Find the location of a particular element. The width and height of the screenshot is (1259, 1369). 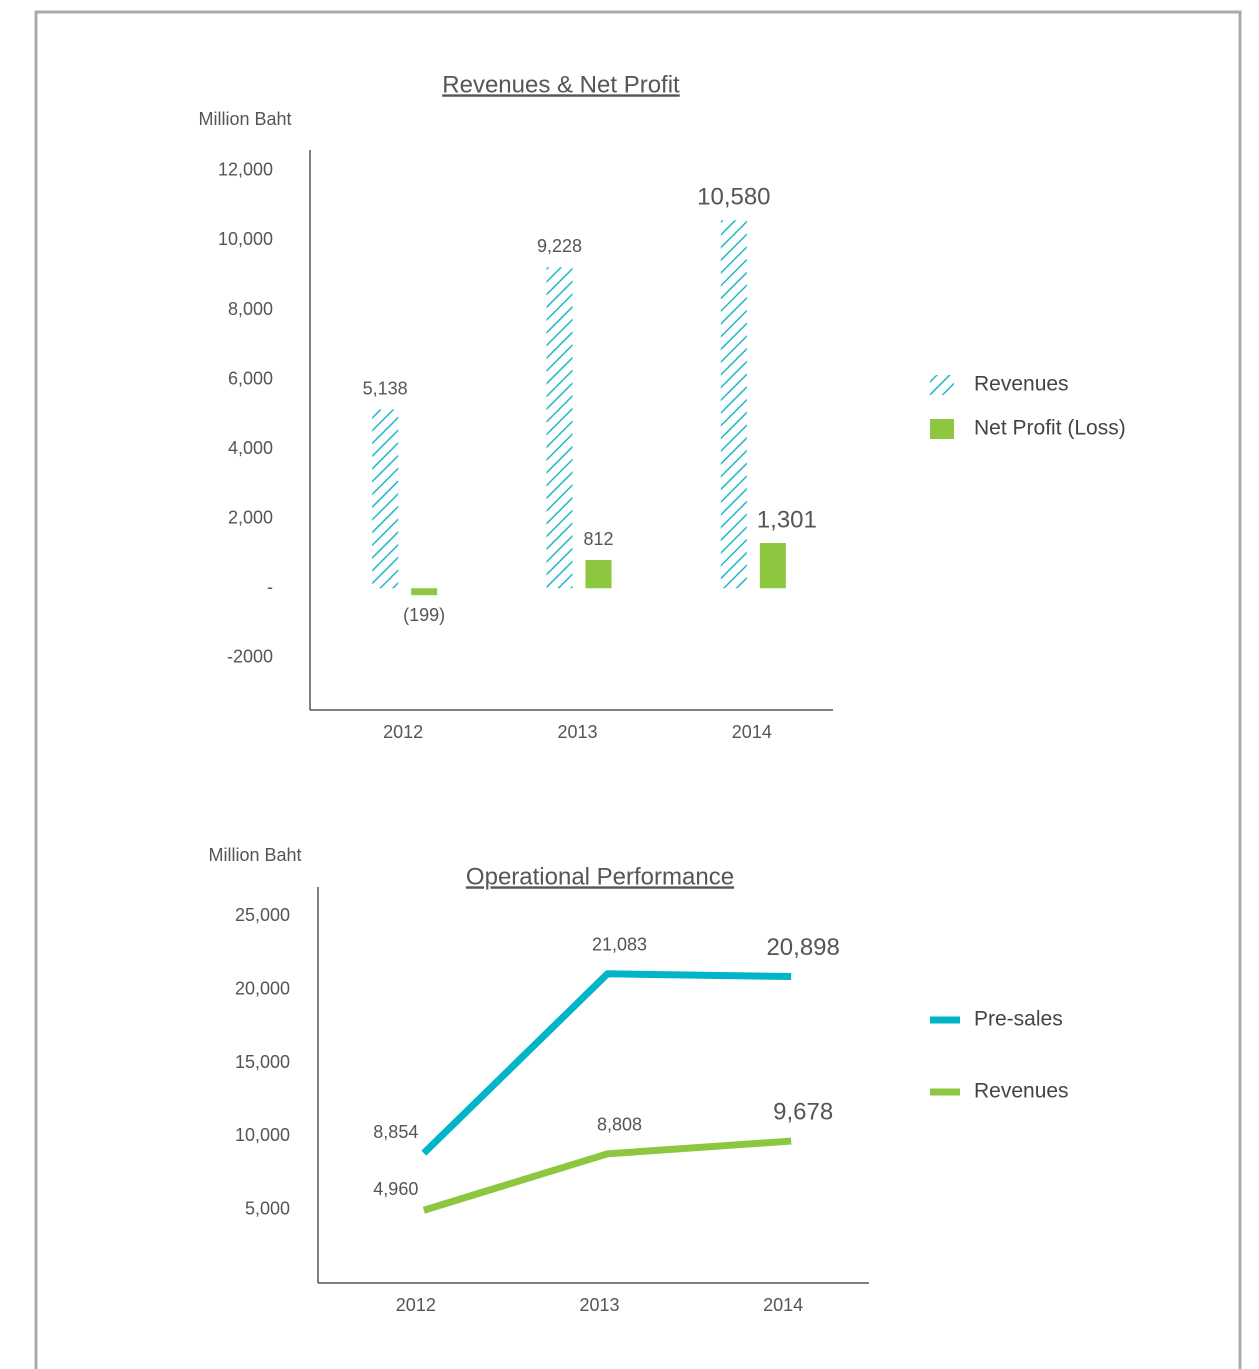

y-tick-label: 4,000 is located at coordinates (250, 448).